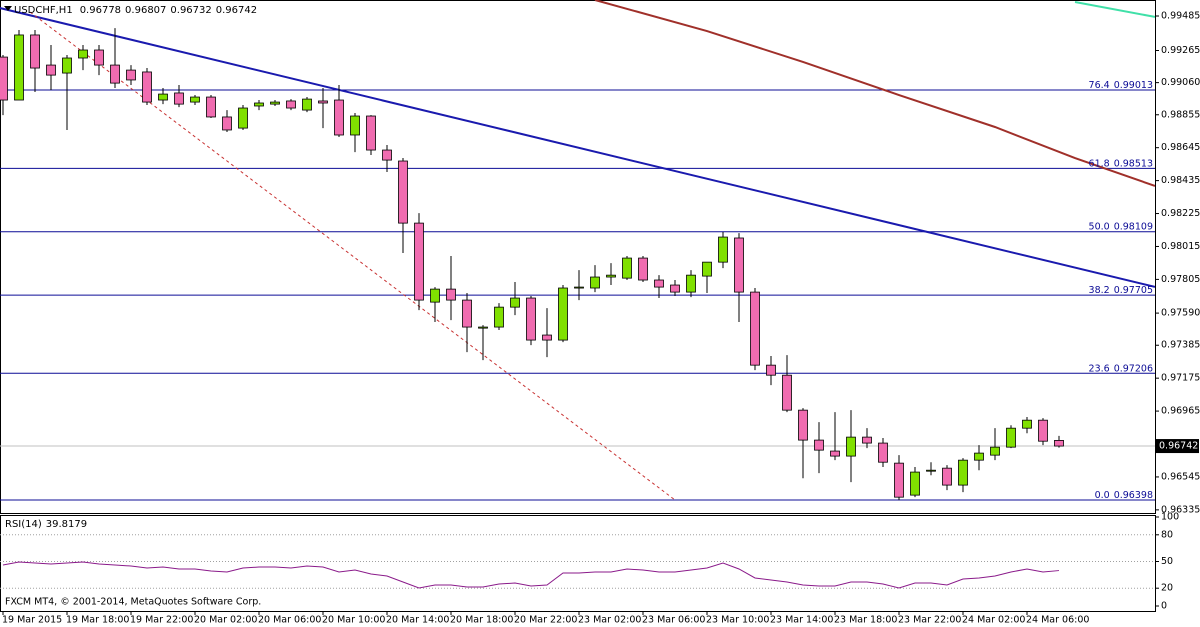 The width and height of the screenshot is (1200, 627). What do you see at coordinates (993, 620) in the screenshot?
I see `x-tick-label: 24 Mar 02:00` at bounding box center [993, 620].